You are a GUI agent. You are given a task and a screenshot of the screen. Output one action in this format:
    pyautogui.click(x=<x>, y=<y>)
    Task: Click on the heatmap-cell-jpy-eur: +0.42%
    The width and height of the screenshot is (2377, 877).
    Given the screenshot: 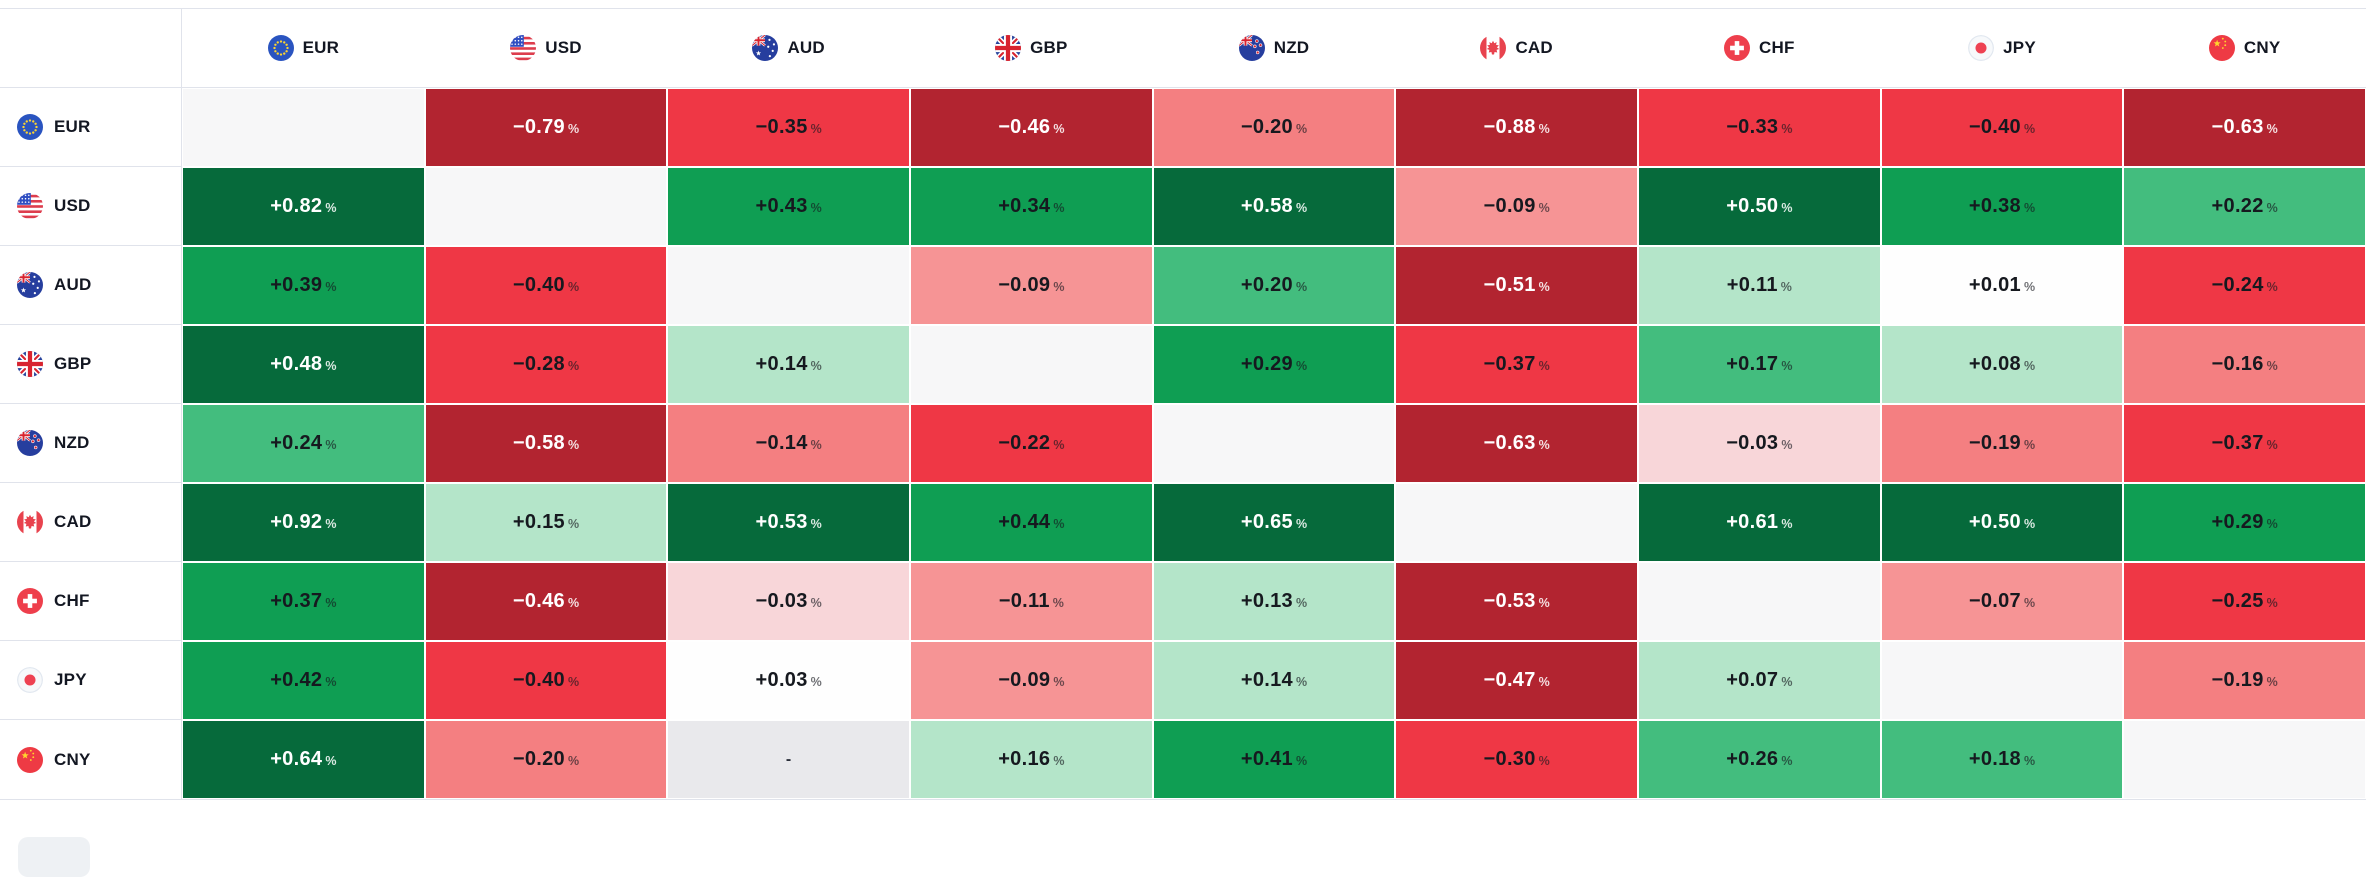 What is the action you would take?
    pyautogui.click(x=303, y=680)
    